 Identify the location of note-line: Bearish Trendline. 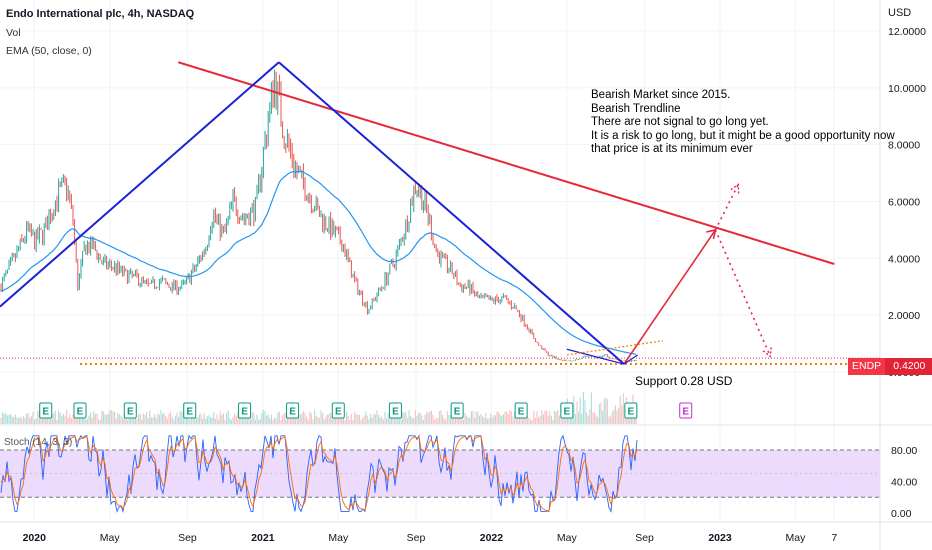
(636, 108).